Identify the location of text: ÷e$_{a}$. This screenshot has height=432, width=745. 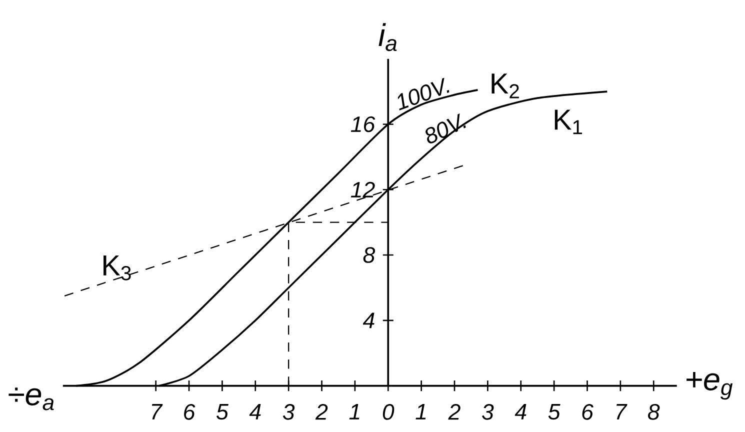
(31, 399).